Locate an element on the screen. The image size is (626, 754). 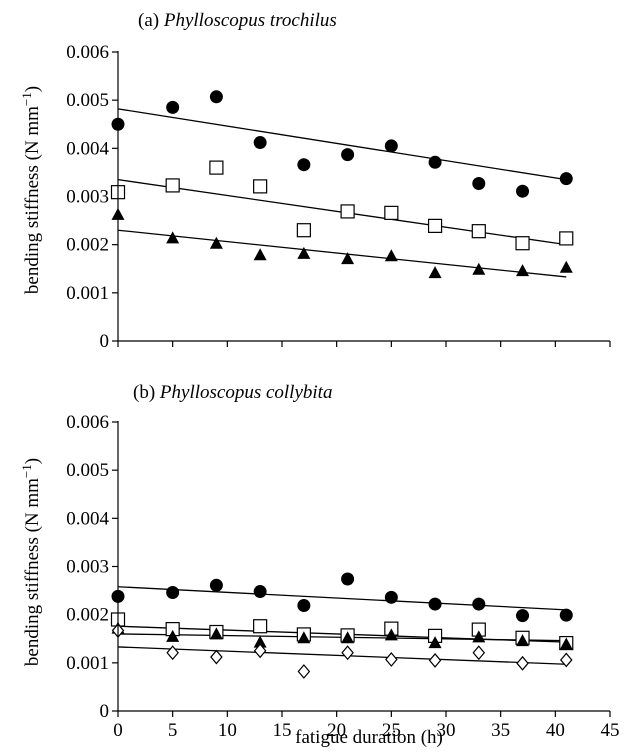
panel-b-x-ticks: 0 5 10 15 20 25 30 35 40 45 is located at coordinates (366, 726).